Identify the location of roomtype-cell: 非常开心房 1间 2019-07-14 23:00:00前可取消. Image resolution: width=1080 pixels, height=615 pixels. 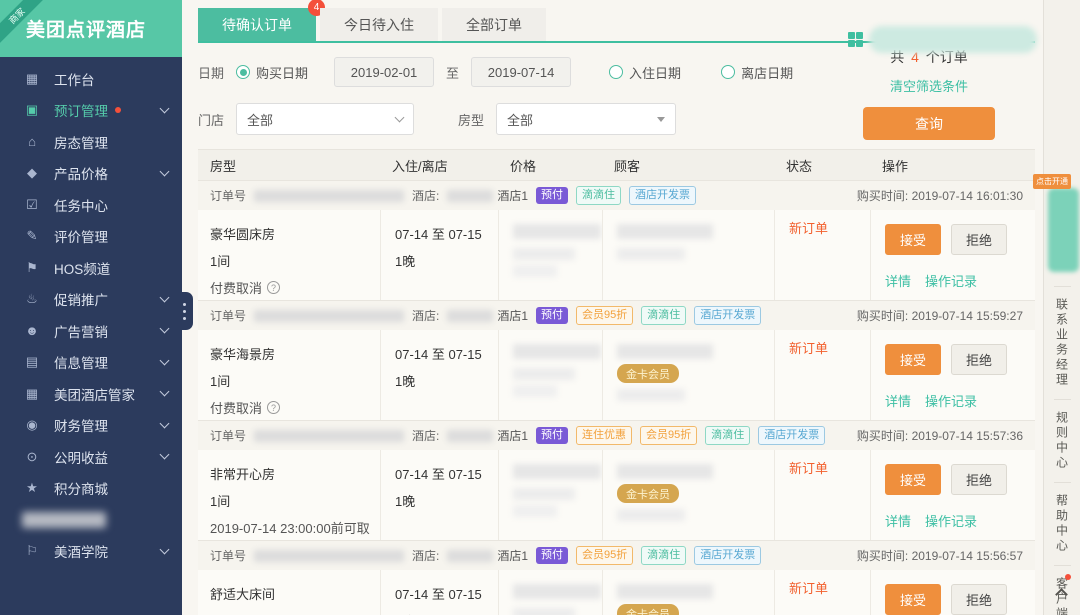
(289, 495).